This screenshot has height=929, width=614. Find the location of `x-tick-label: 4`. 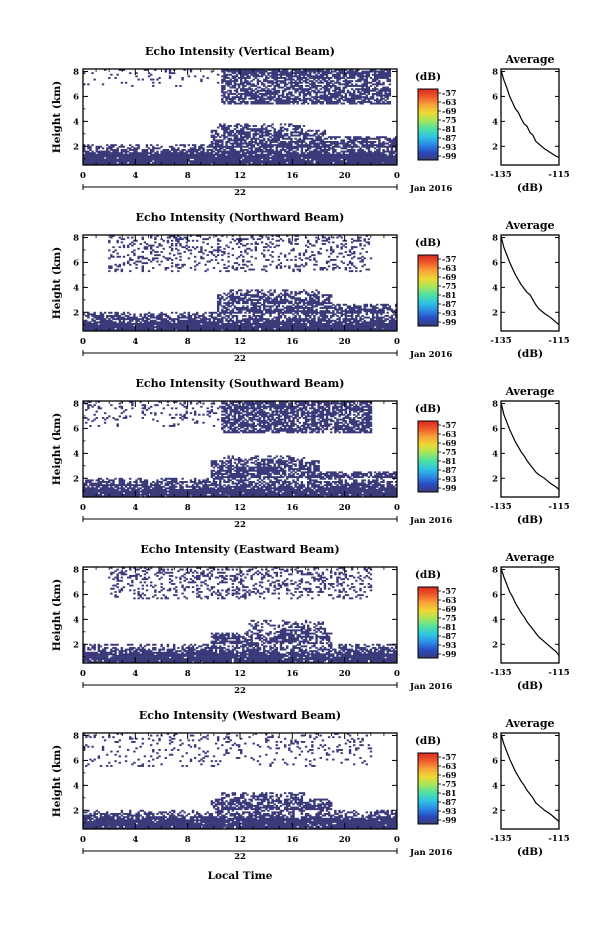

x-tick-label: 4 is located at coordinates (135, 176).